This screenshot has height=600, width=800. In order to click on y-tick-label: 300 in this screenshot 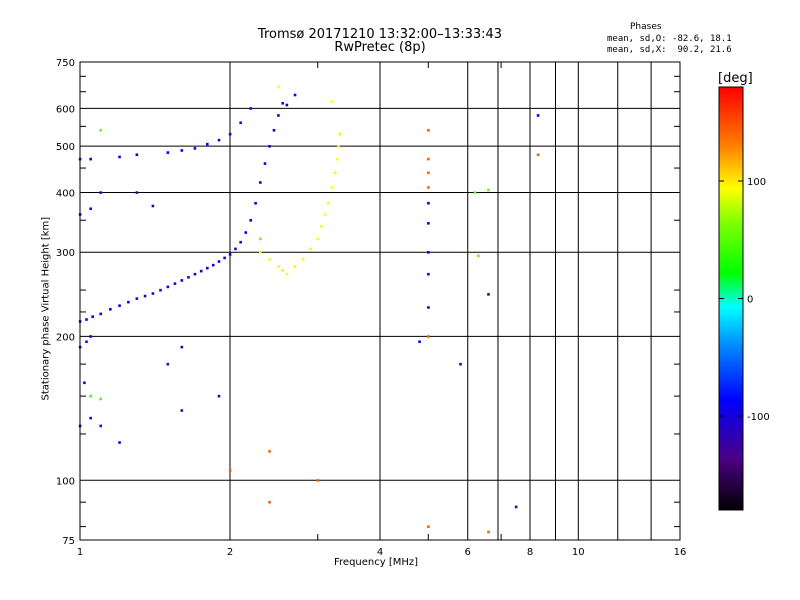, I will do `click(65, 253)`.